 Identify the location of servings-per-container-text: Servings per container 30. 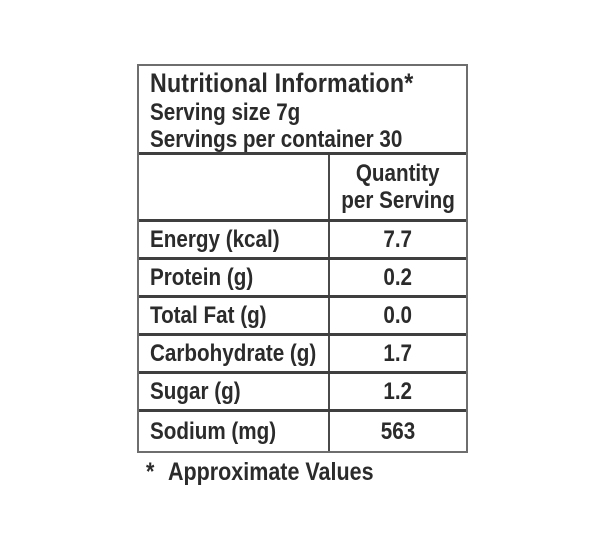
(276, 139).